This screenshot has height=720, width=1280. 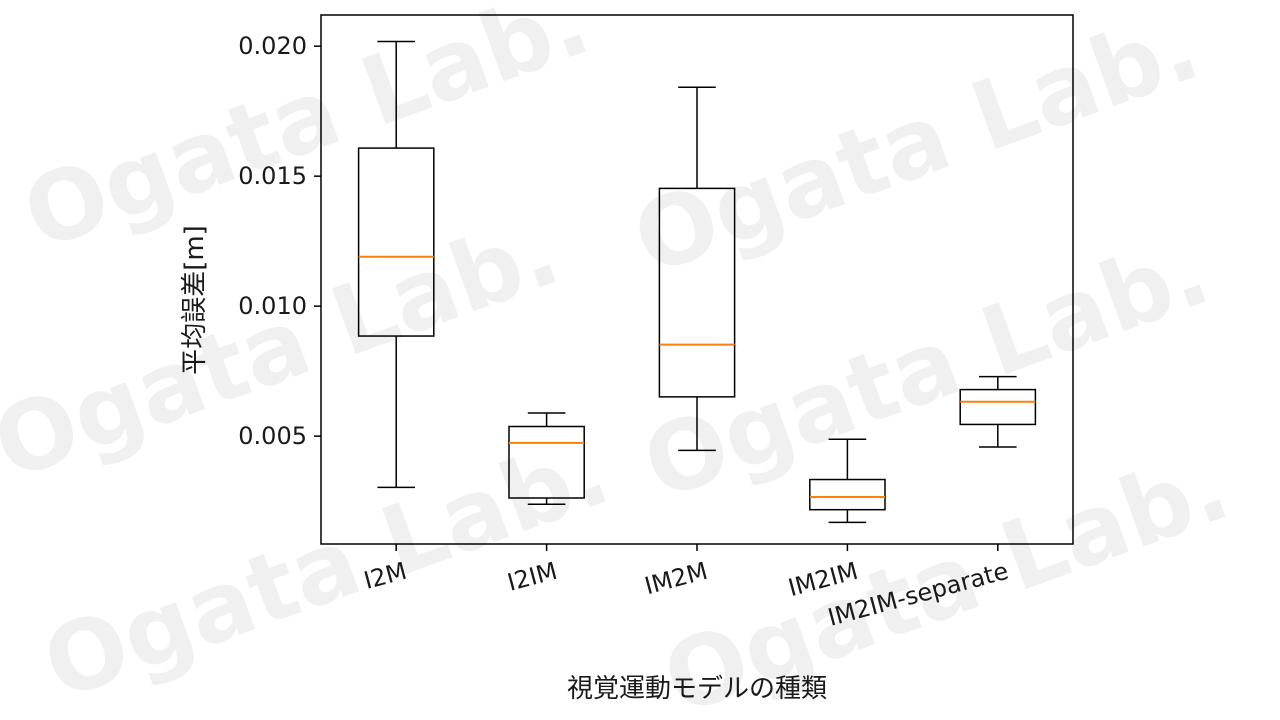 I want to click on y-axis: 0.005 0.010 0.015 0.020, so click(x=279, y=241).